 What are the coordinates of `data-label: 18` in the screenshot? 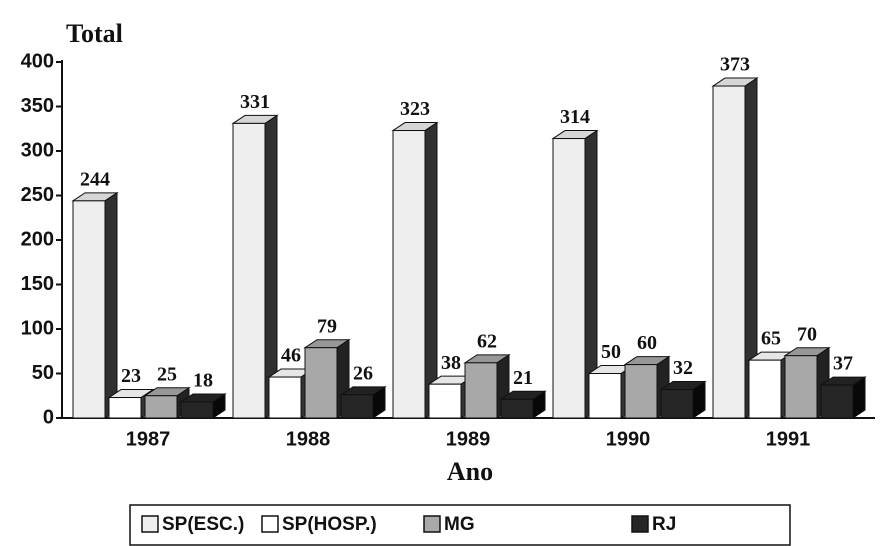 It's located at (203, 381).